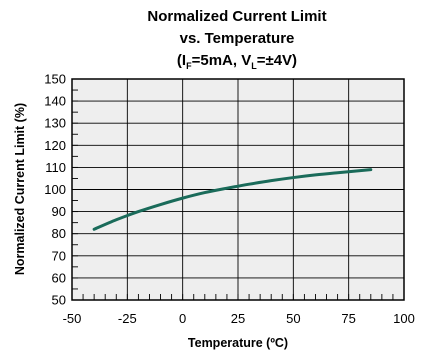 This screenshot has height=357, width=427. What do you see at coordinates (237, 38) in the screenshot?
I see `chart-title-line-2: vs. Temperature` at bounding box center [237, 38].